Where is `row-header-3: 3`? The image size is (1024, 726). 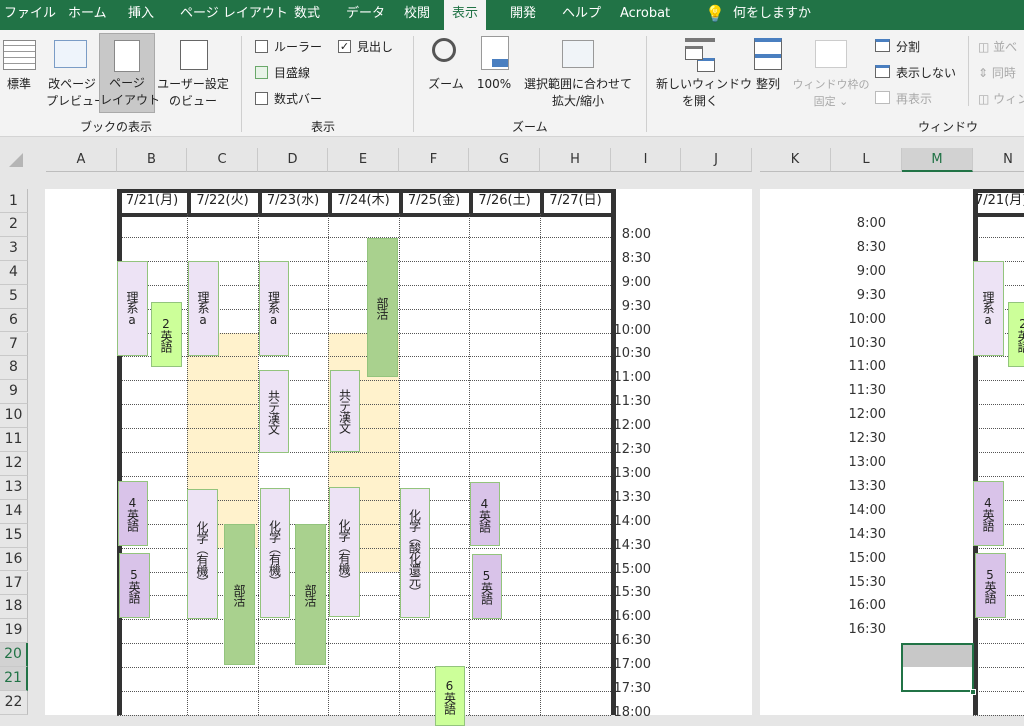
row-header-3: 3 is located at coordinates (14, 248).